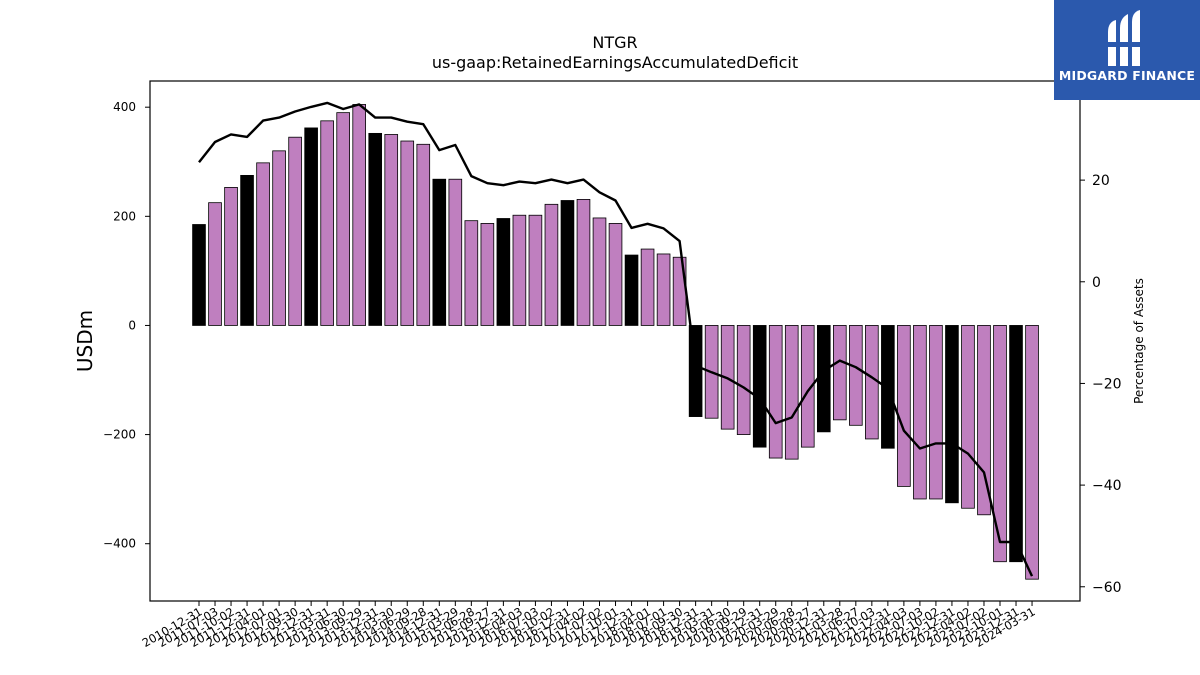 This screenshot has height=675, width=1200. Describe the element at coordinates (124, 216) in the screenshot. I see `y-tick-label: 200` at that location.